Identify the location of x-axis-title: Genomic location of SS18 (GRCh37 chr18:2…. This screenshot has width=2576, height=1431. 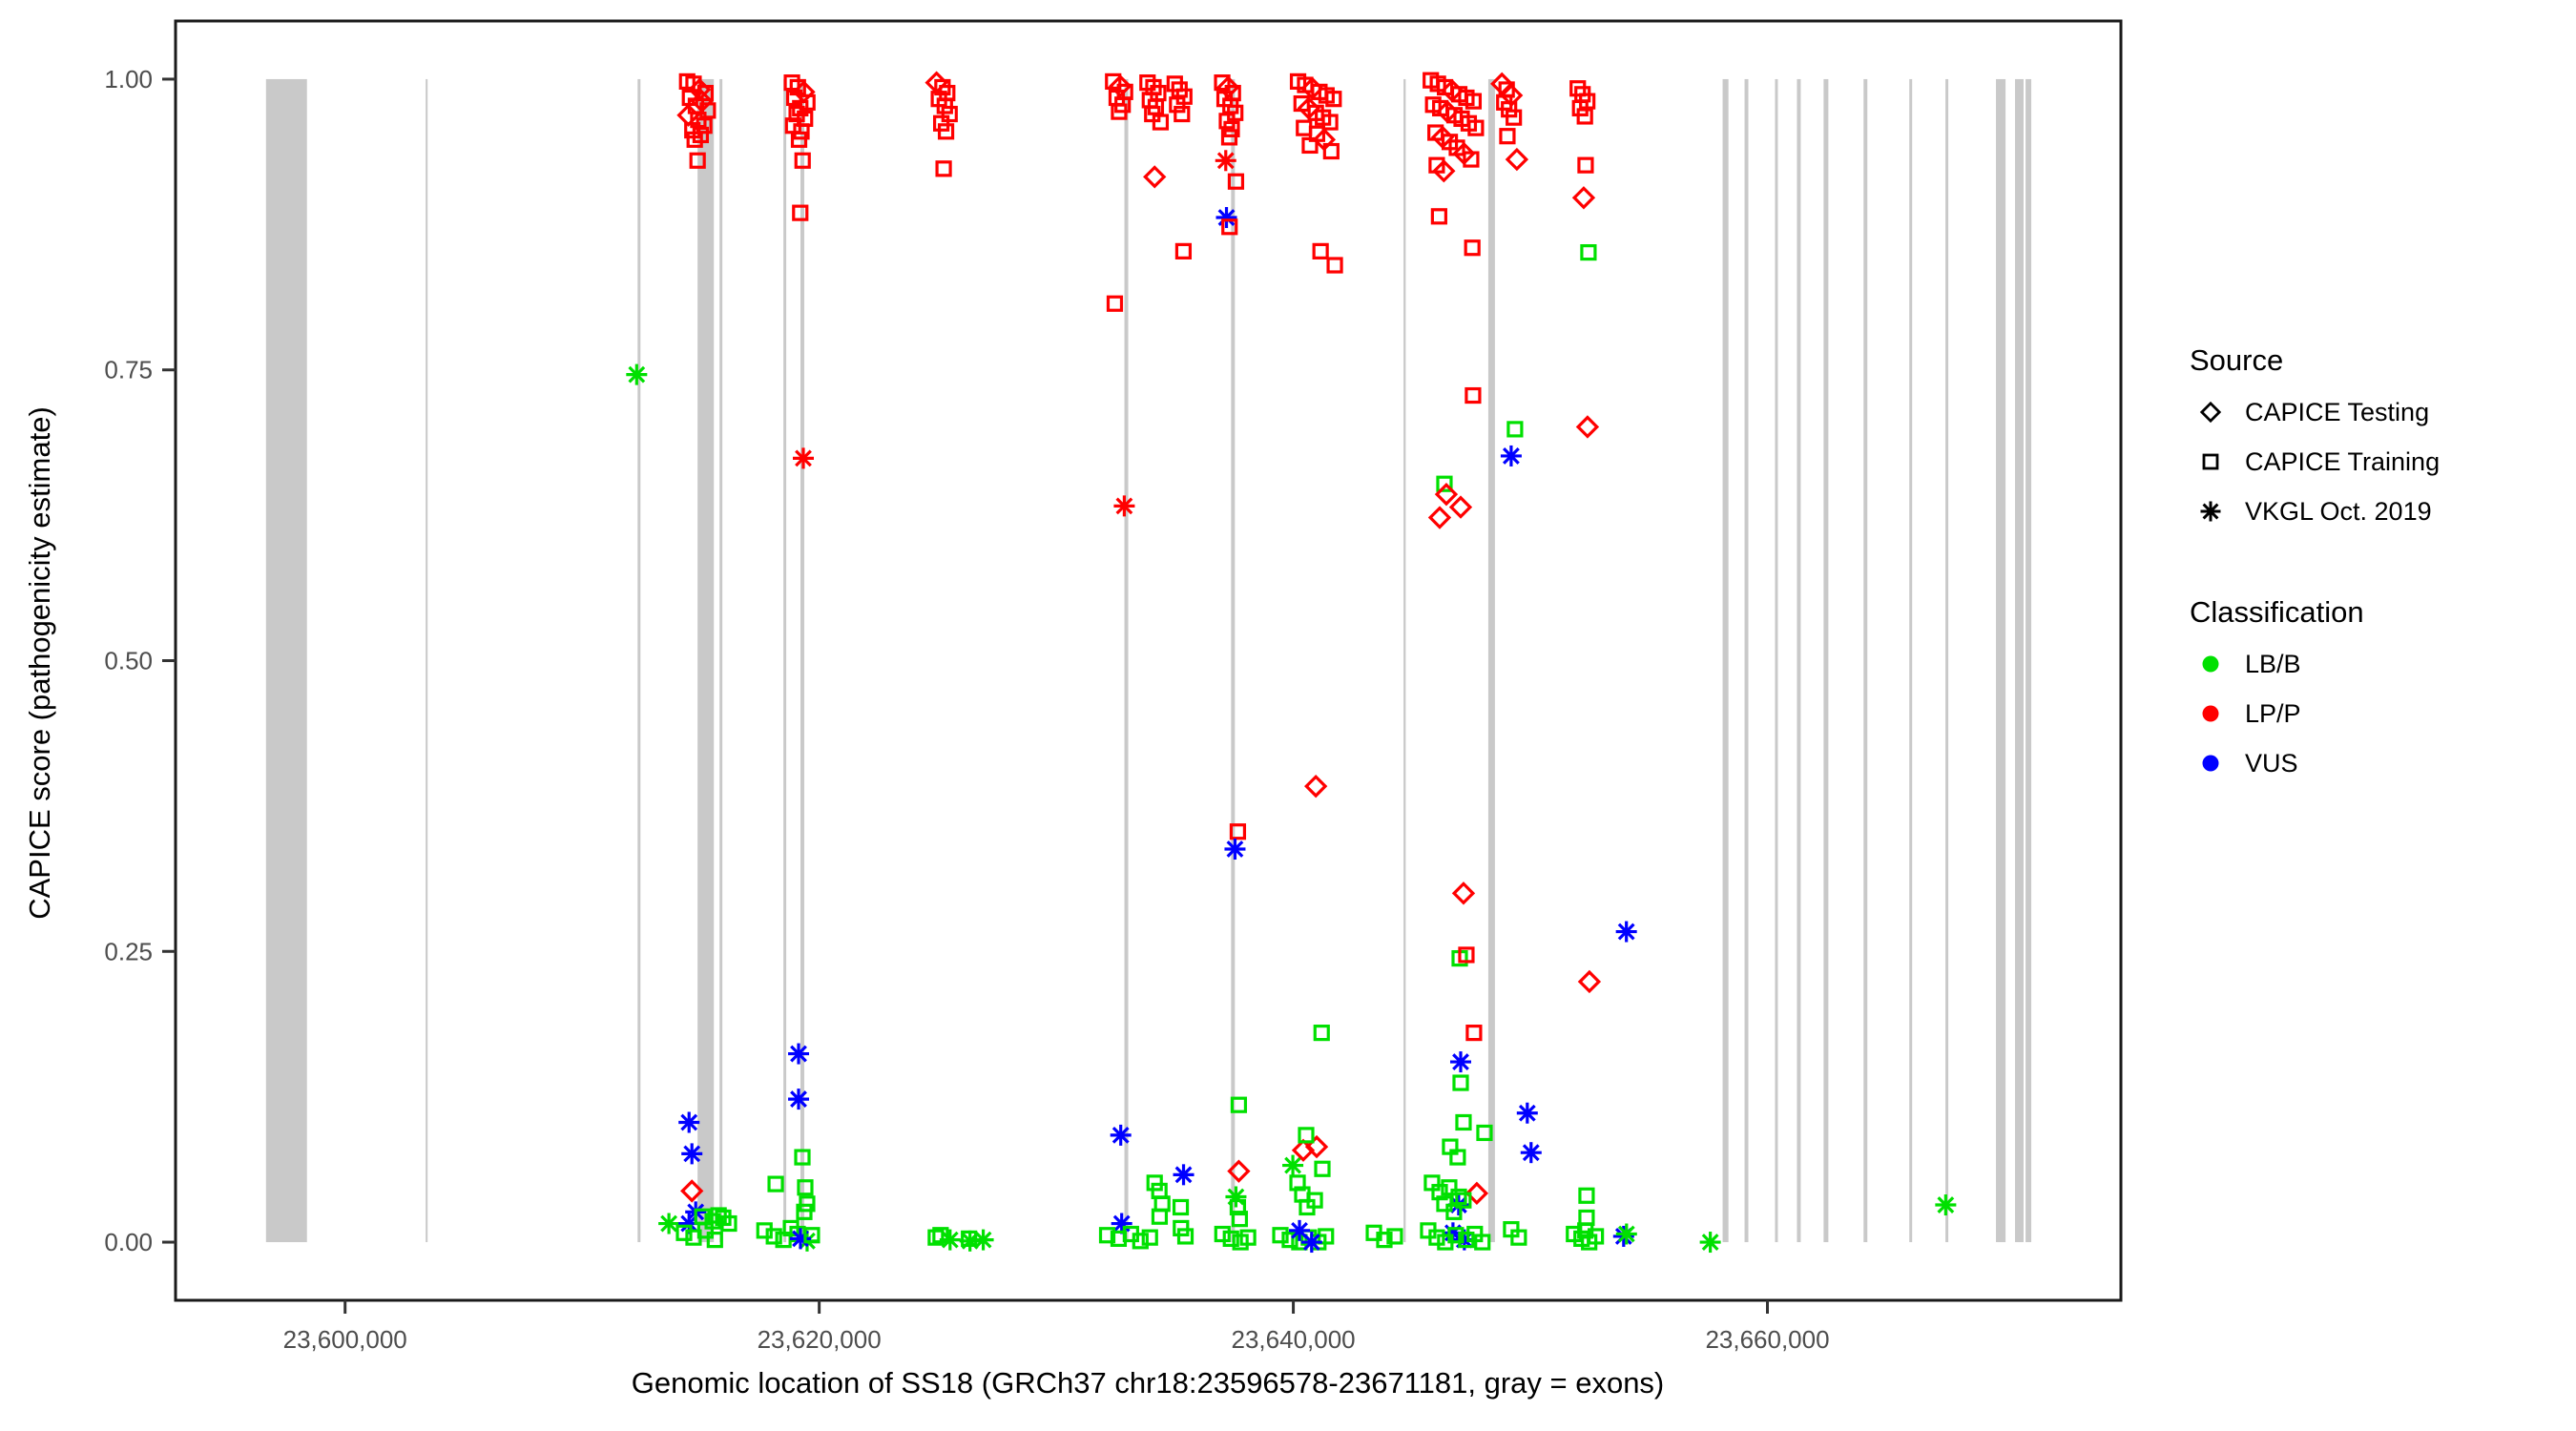
(1148, 1383).